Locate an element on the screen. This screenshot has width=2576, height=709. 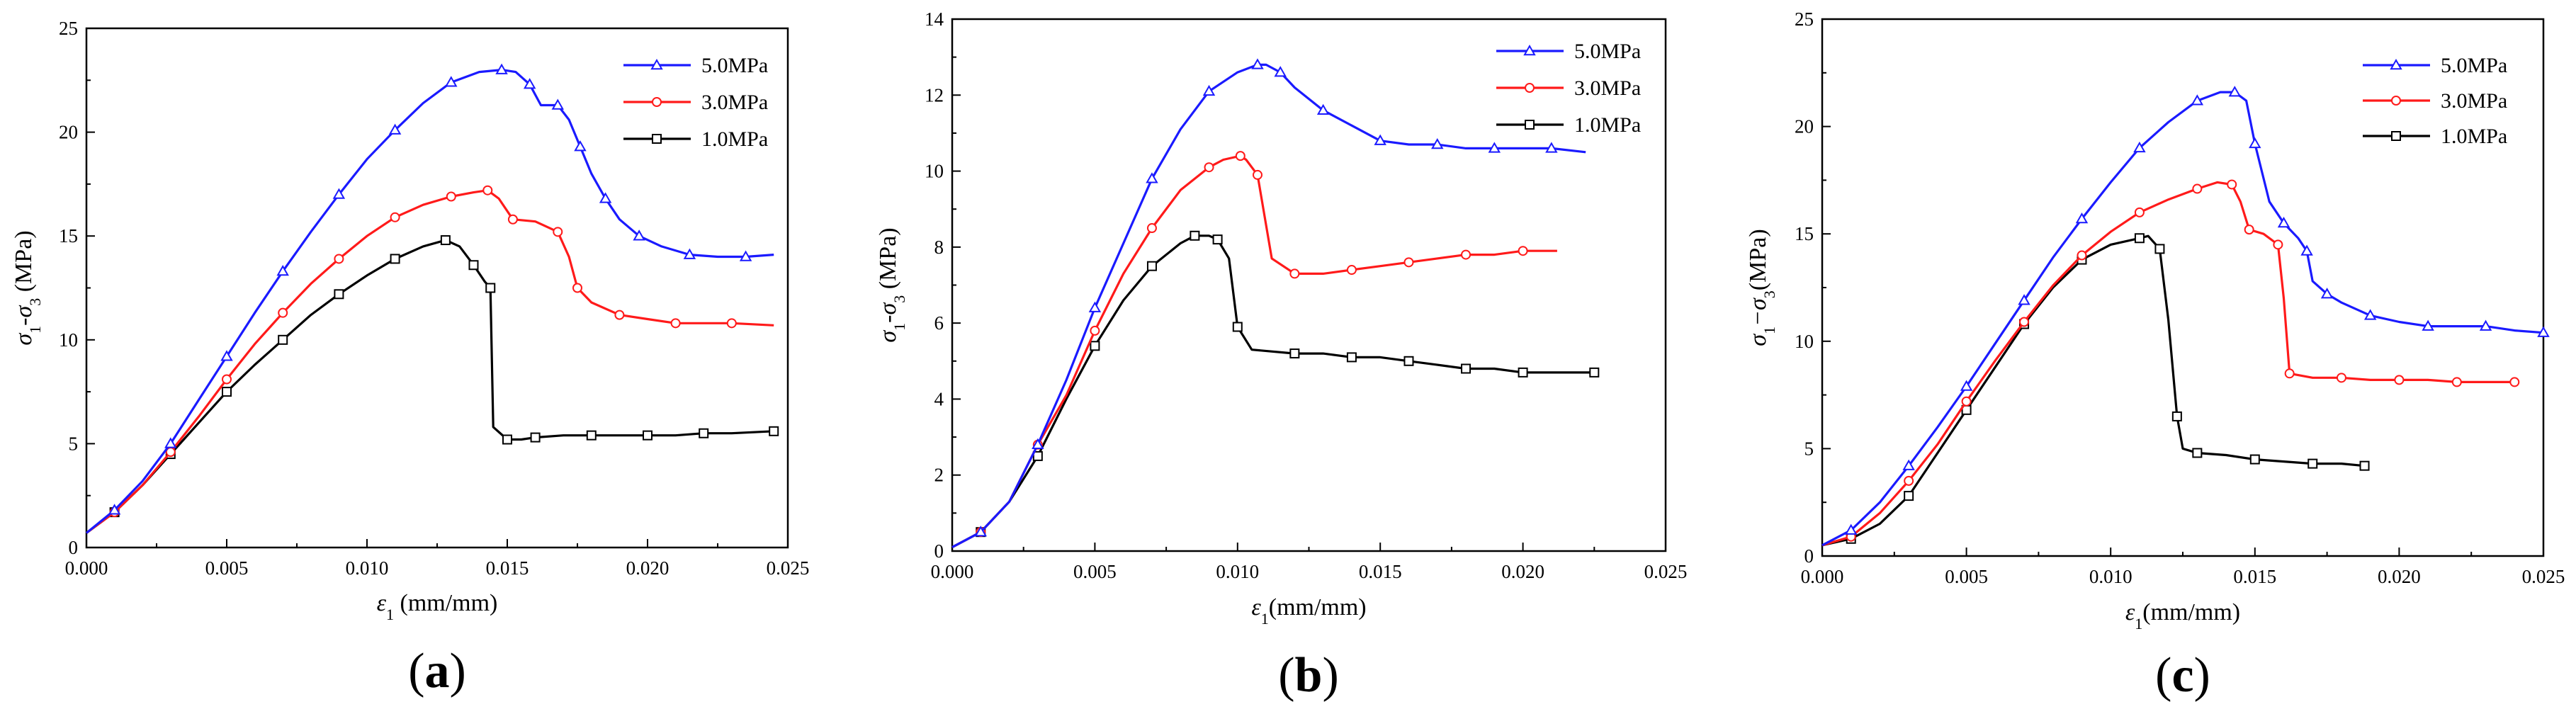
y-axis-label: σ1−σ3(MPa) is located at coordinates (1762, 287).